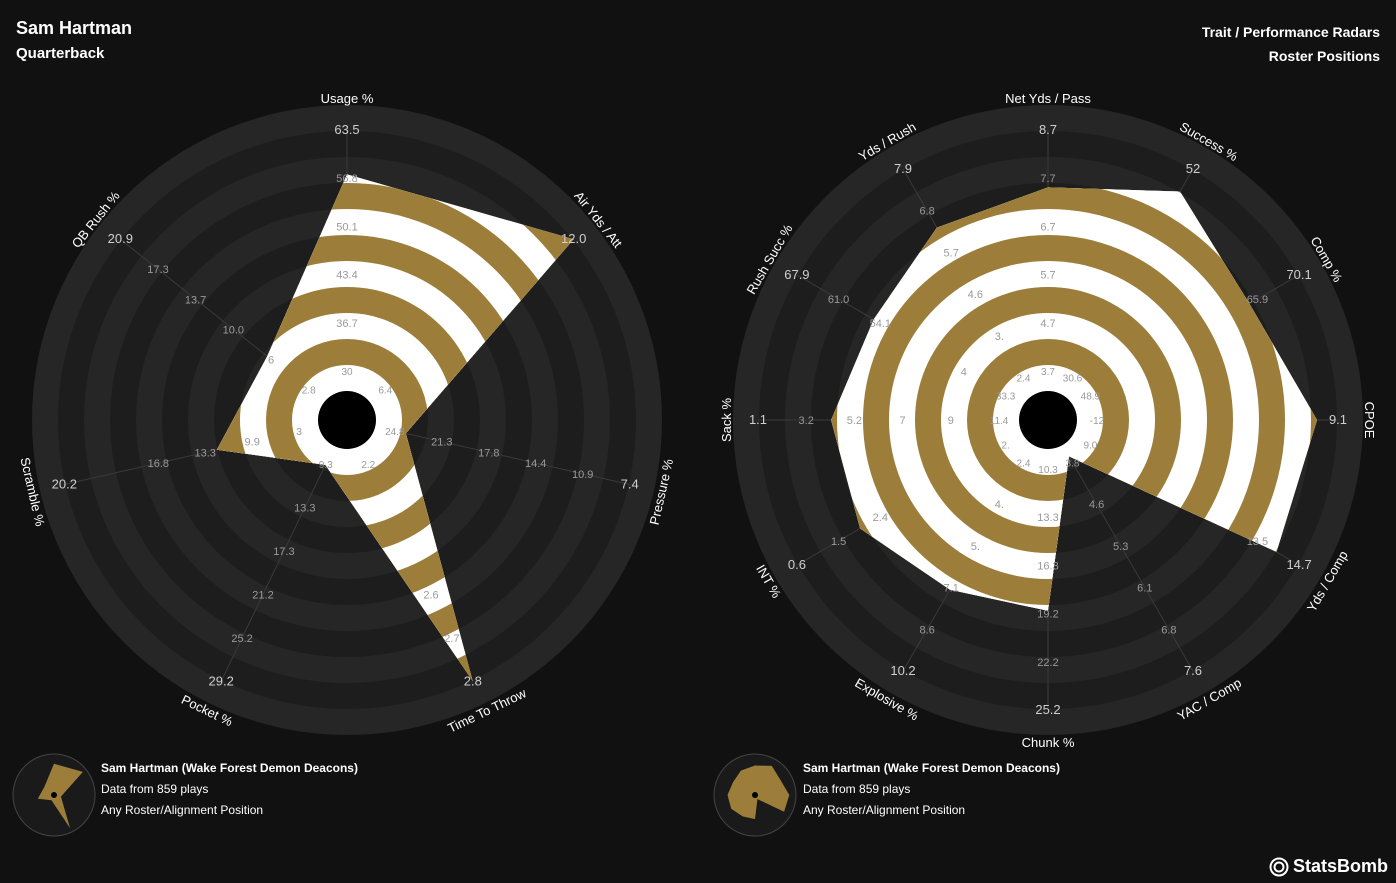 This screenshot has height=883, width=1396. What do you see at coordinates (74, 28) in the screenshot?
I see `player-name: Sam Hartman` at bounding box center [74, 28].